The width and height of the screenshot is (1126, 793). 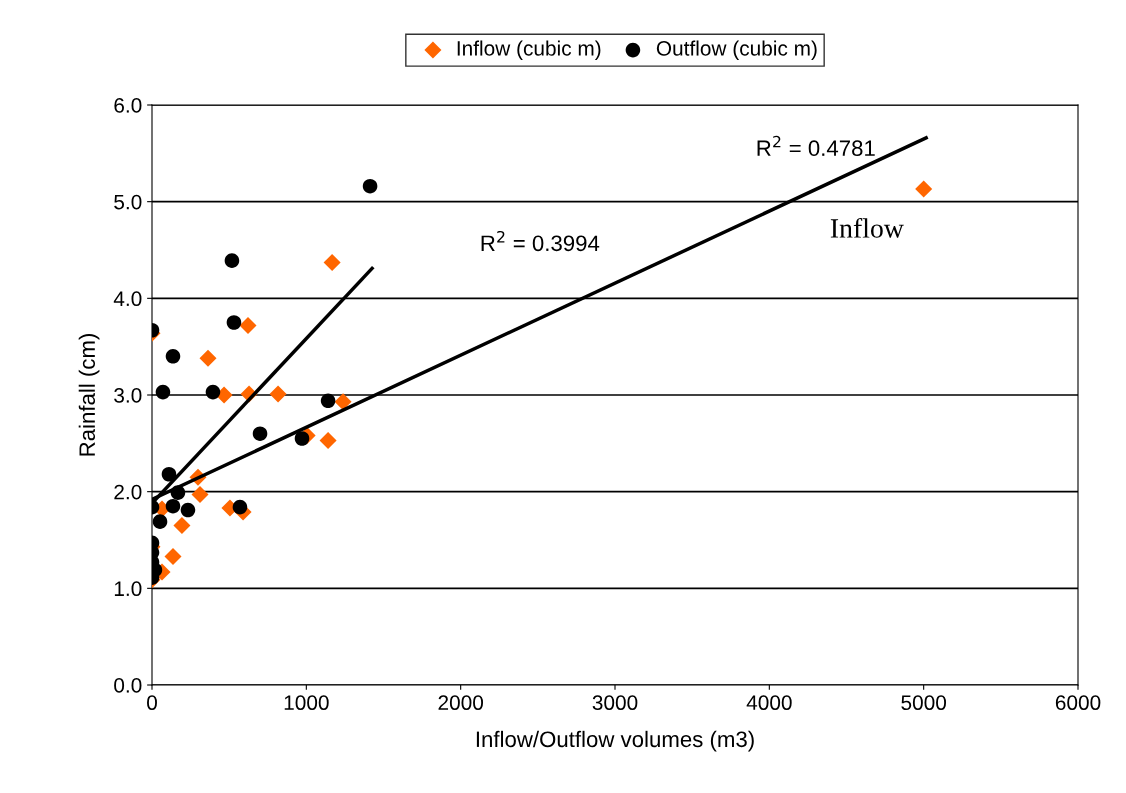 I want to click on legend-label: Outflow (cubic m), so click(x=736, y=50).